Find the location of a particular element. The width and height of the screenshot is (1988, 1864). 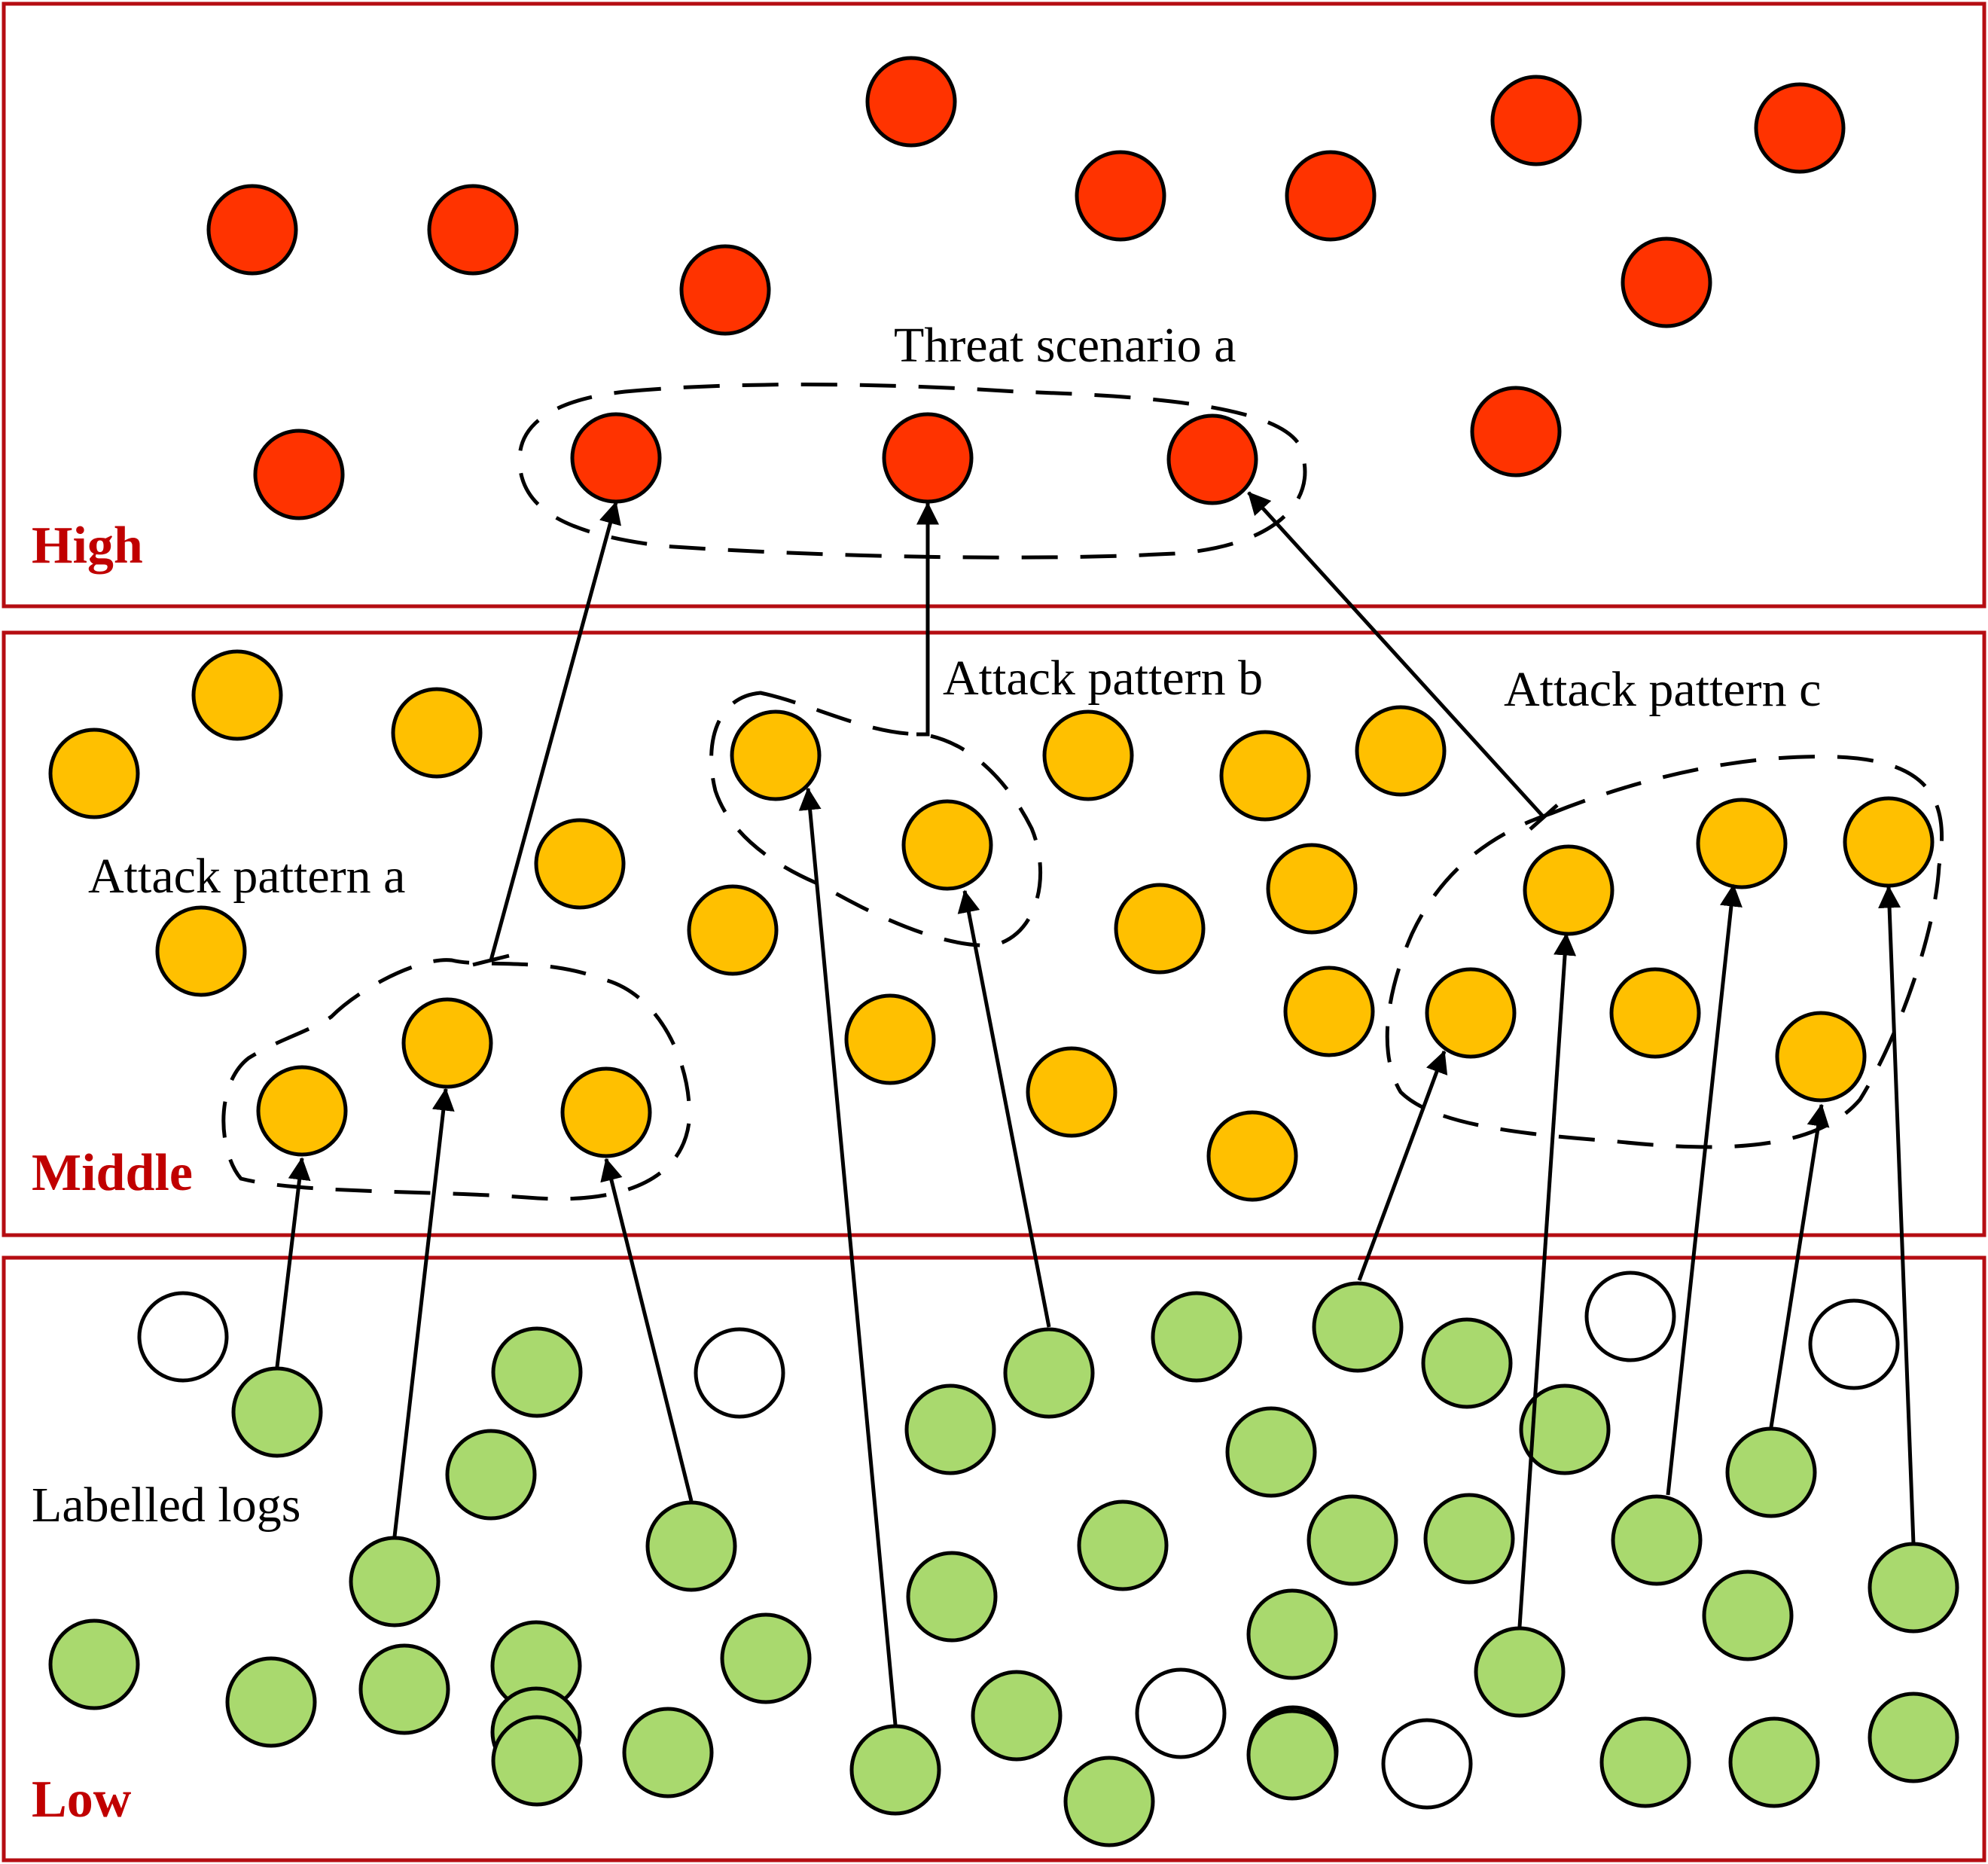

threat-scenario-a-outline is located at coordinates (912, 471).